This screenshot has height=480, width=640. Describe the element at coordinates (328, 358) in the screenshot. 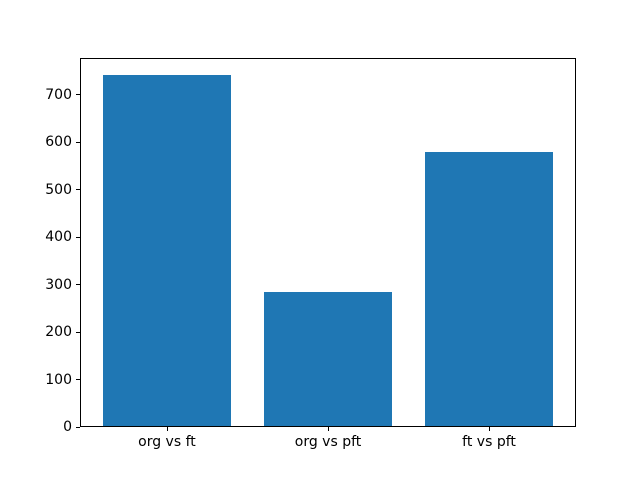

I see `bar-org-vs-pft` at that location.